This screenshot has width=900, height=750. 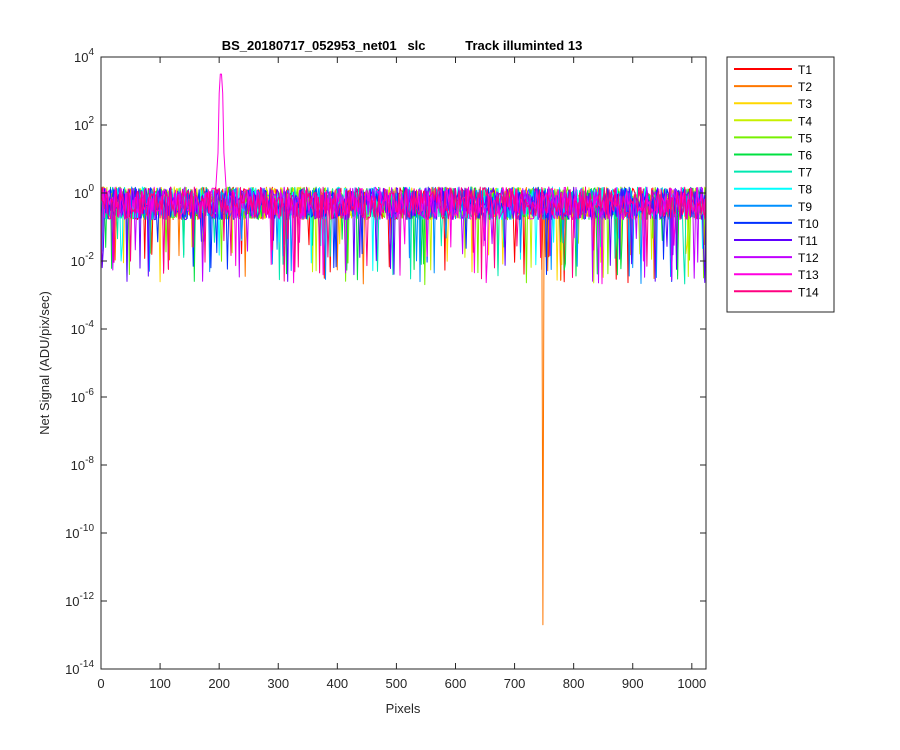 I want to click on legend-label: T7, so click(x=805, y=173).